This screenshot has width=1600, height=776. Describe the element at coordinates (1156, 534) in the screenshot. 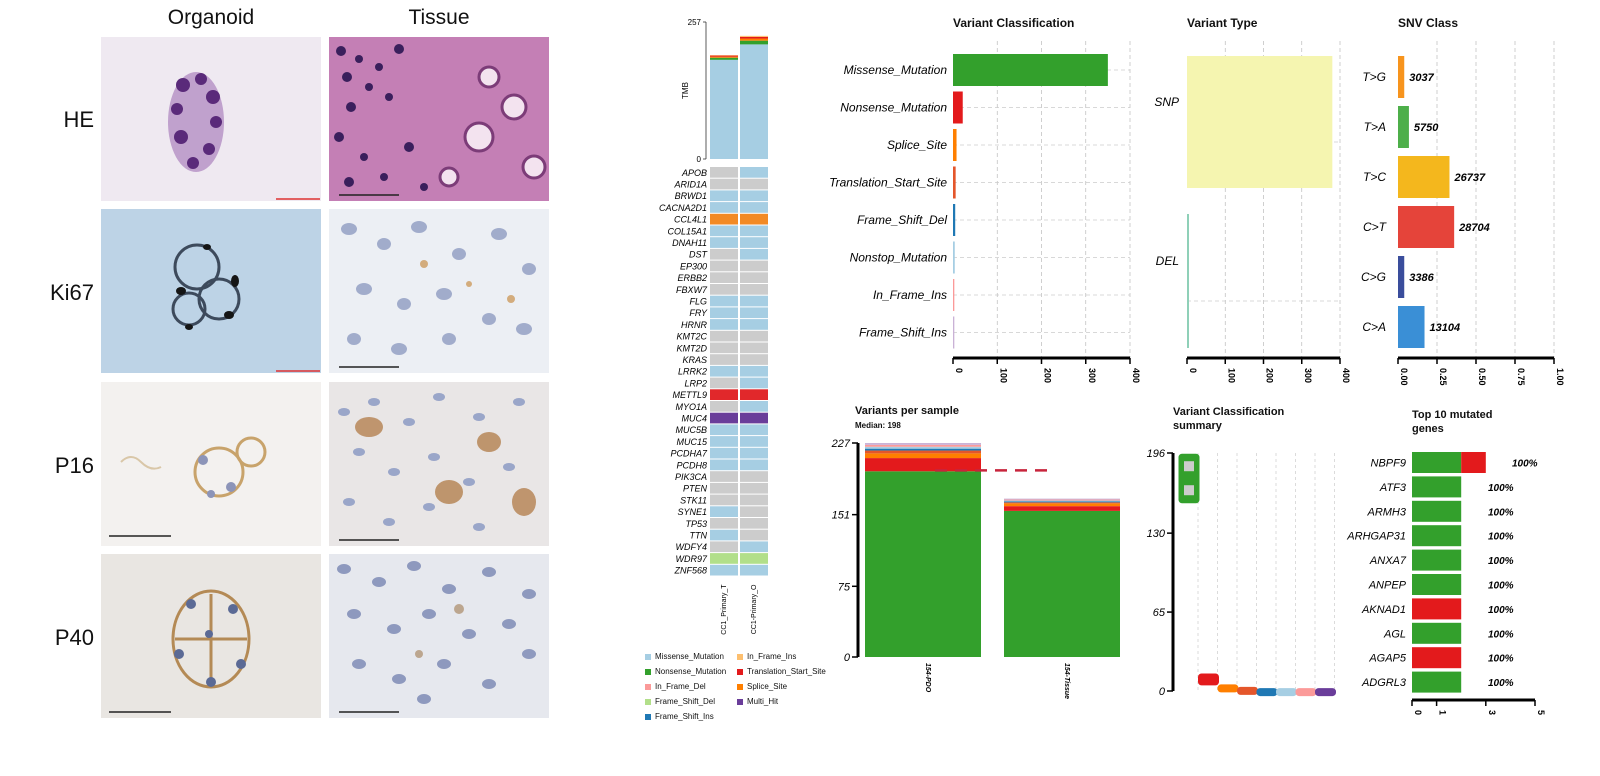

I see `vcs-y-tick-label: 130` at that location.